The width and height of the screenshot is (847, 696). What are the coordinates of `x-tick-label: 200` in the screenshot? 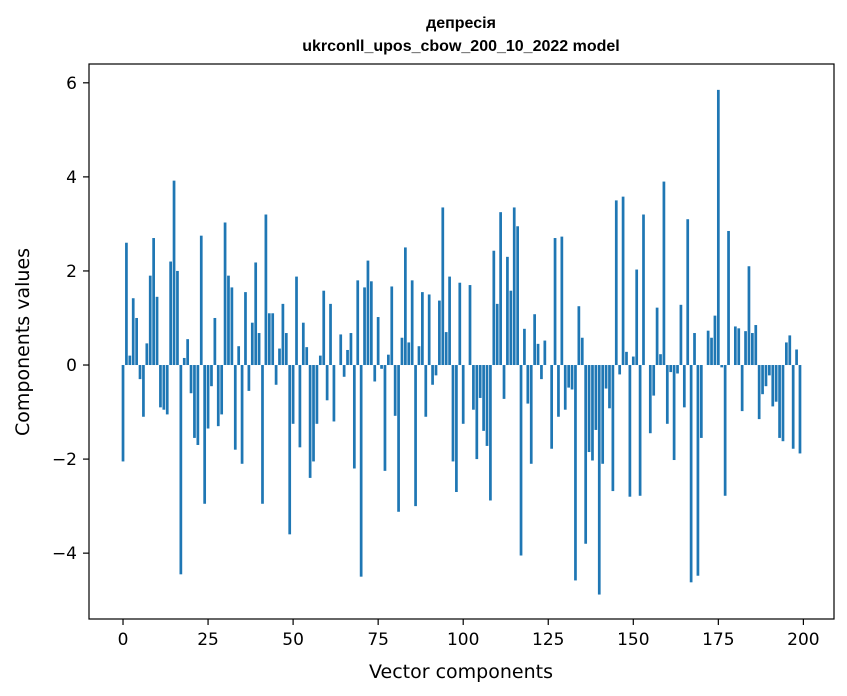 It's located at (803, 640).